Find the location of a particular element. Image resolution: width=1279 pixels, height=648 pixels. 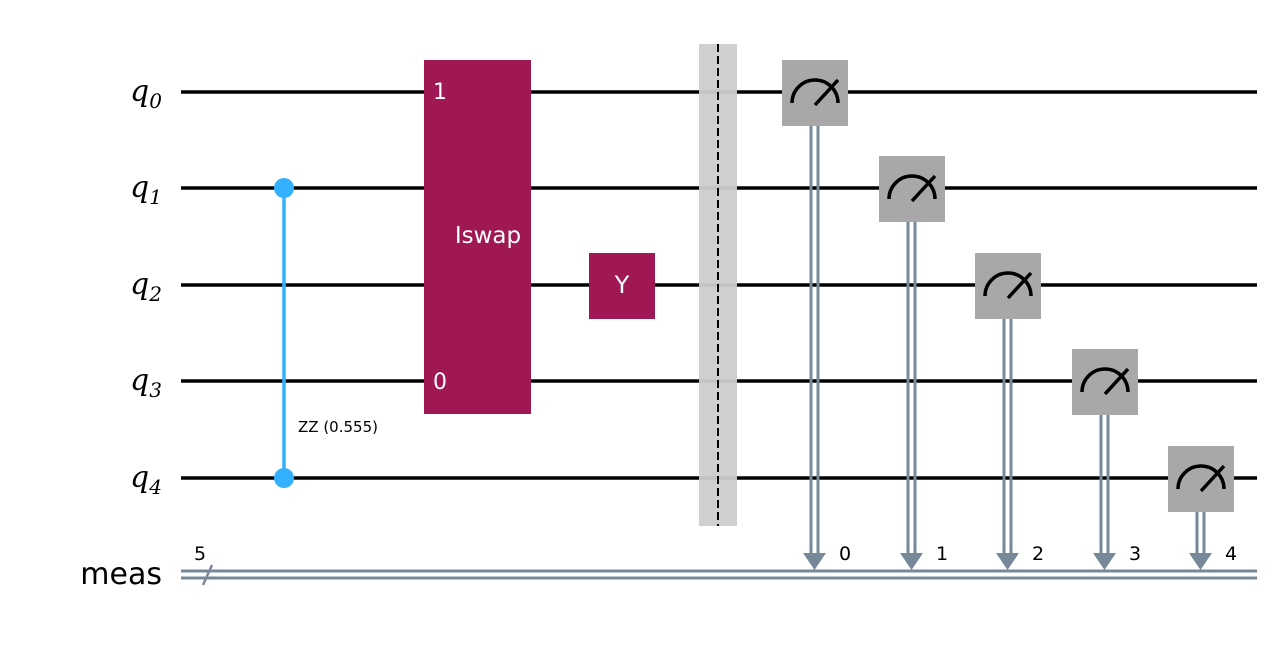

measure-bit-label-3: 3 is located at coordinates (1135, 554).